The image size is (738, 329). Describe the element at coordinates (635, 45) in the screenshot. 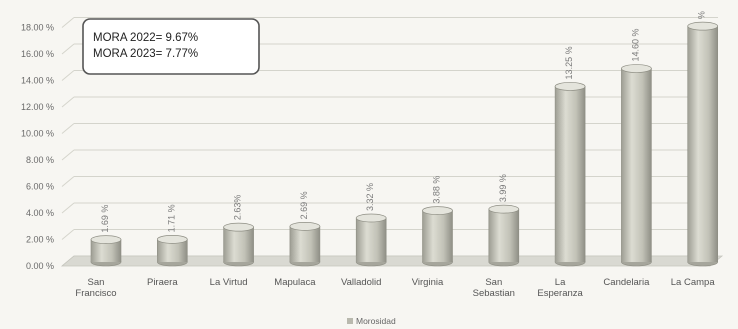

I see `data-label: 14.60 %` at that location.